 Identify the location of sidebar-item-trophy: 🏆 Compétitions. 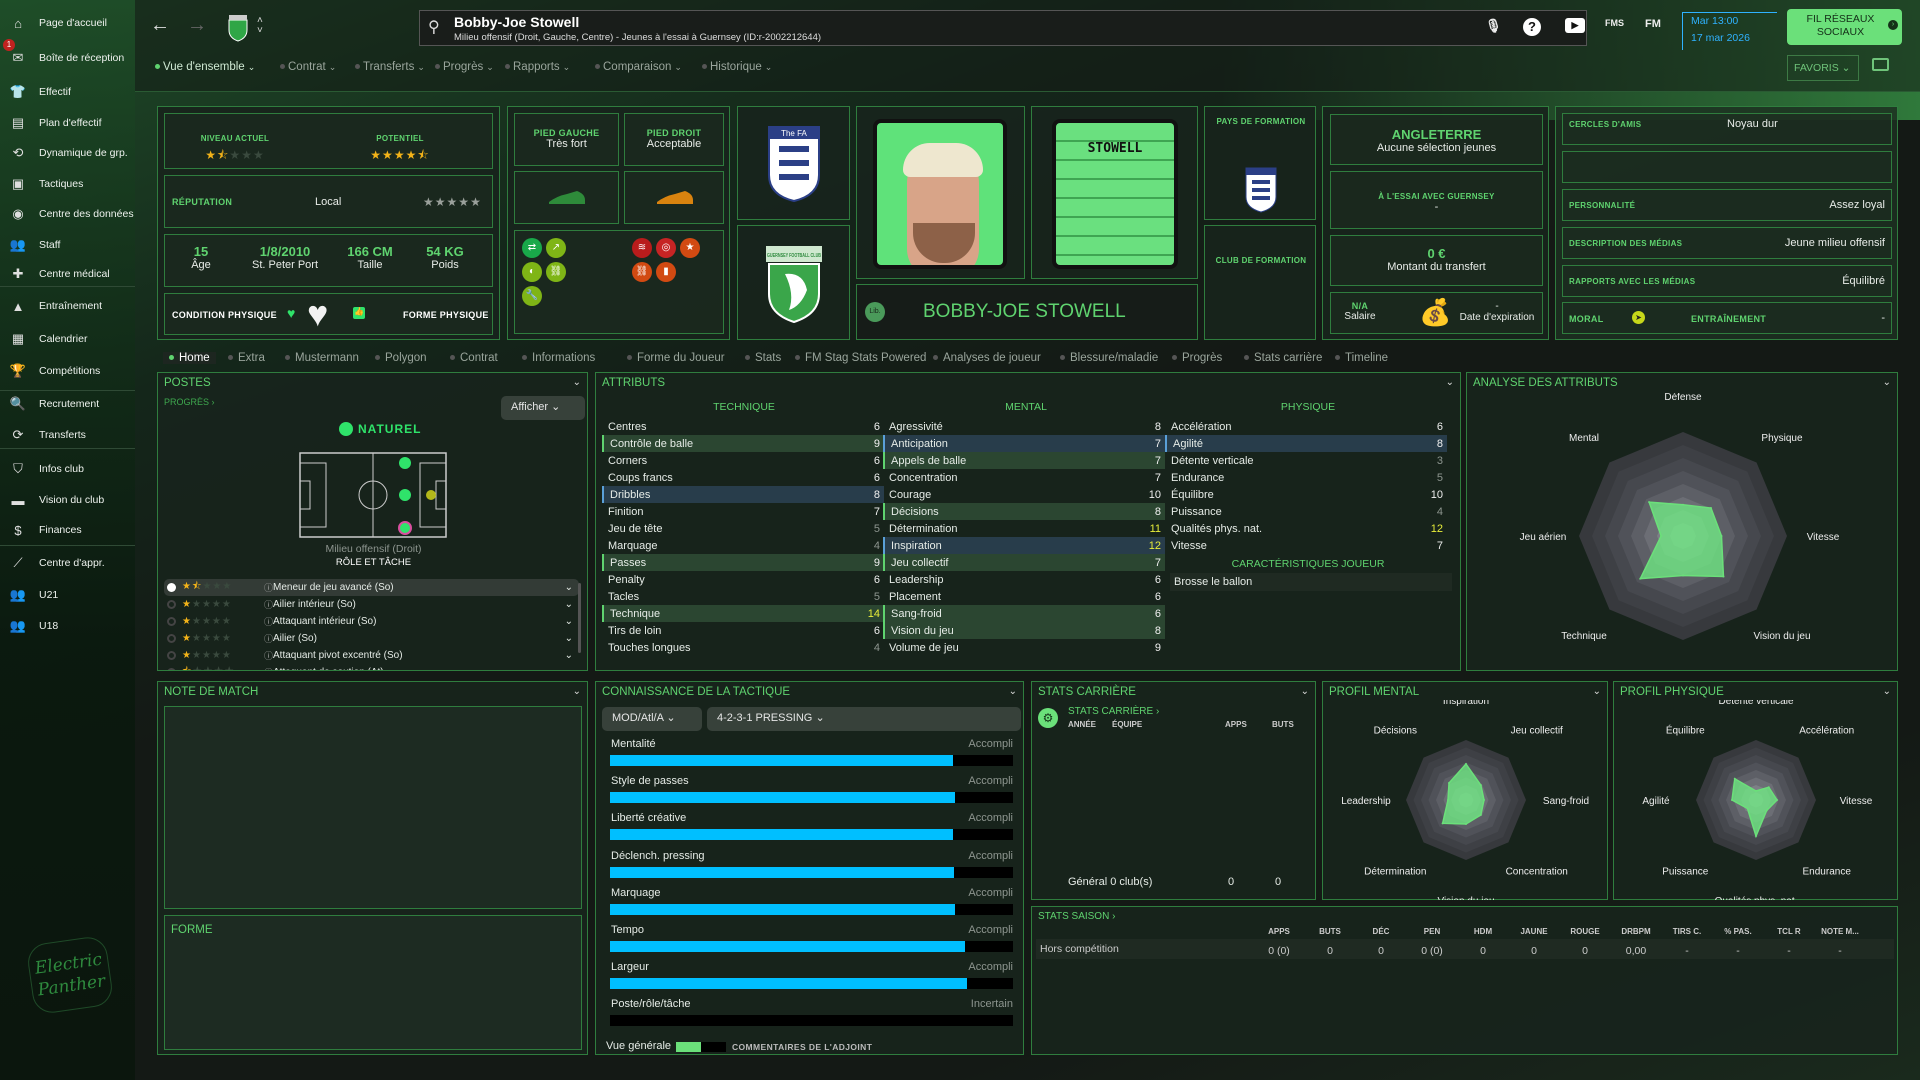
(67, 371).